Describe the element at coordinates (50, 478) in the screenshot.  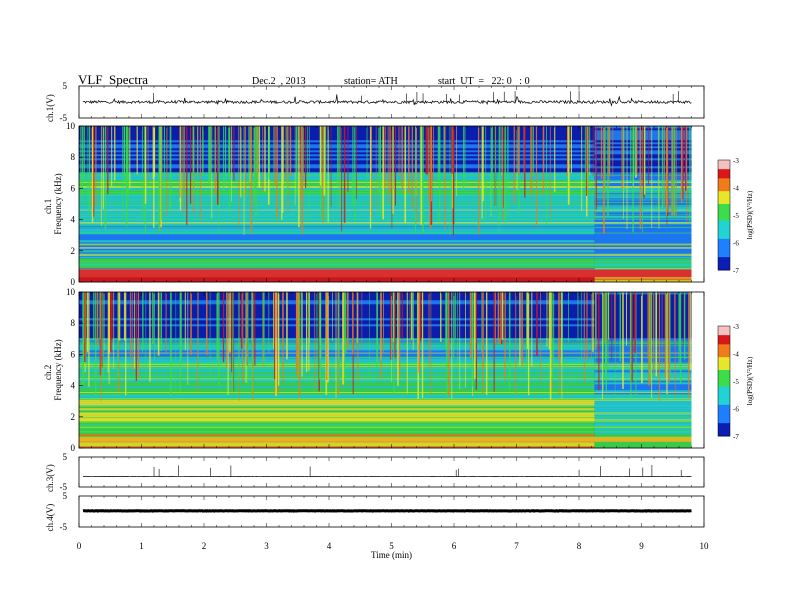
I see `channel-label: ch.3(V)` at that location.